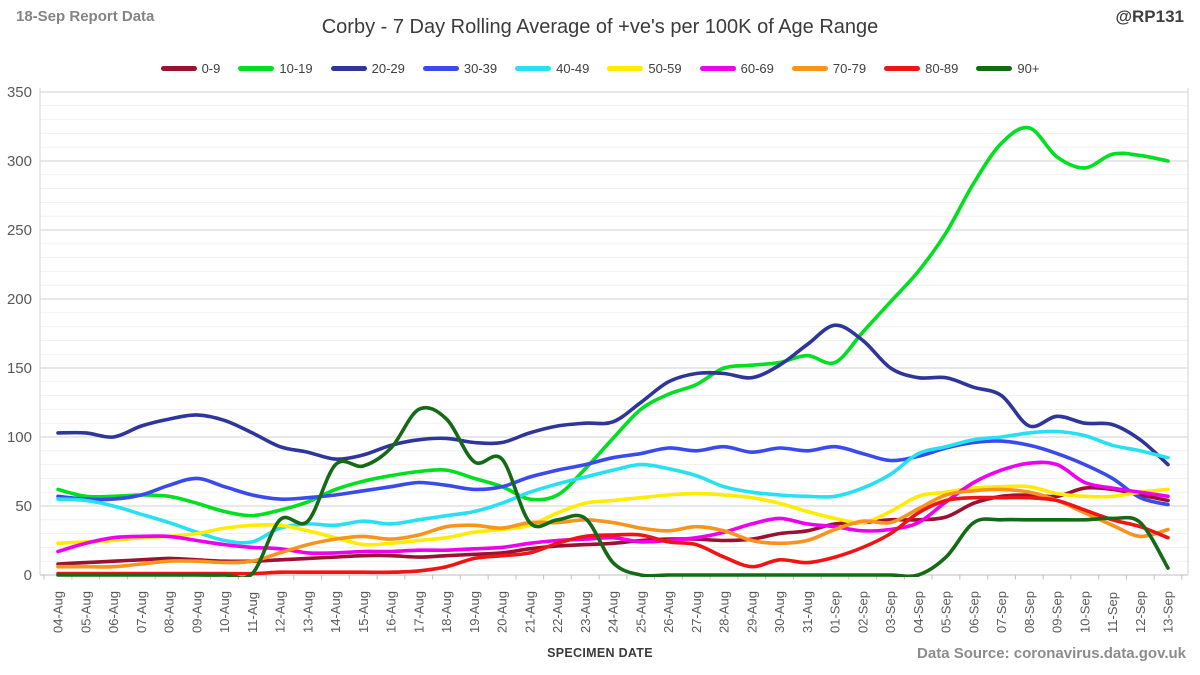  What do you see at coordinates (19, 92) in the screenshot?
I see `y-tick-label: 350` at bounding box center [19, 92].